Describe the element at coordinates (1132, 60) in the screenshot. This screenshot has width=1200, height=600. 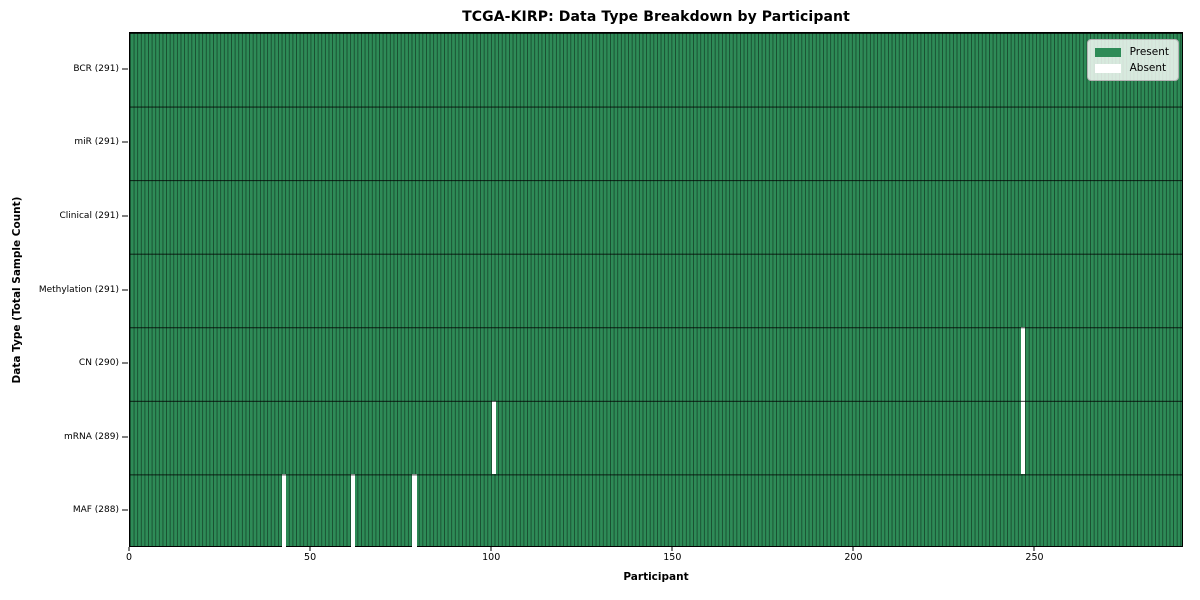
I see `legend: Present Absent` at that location.